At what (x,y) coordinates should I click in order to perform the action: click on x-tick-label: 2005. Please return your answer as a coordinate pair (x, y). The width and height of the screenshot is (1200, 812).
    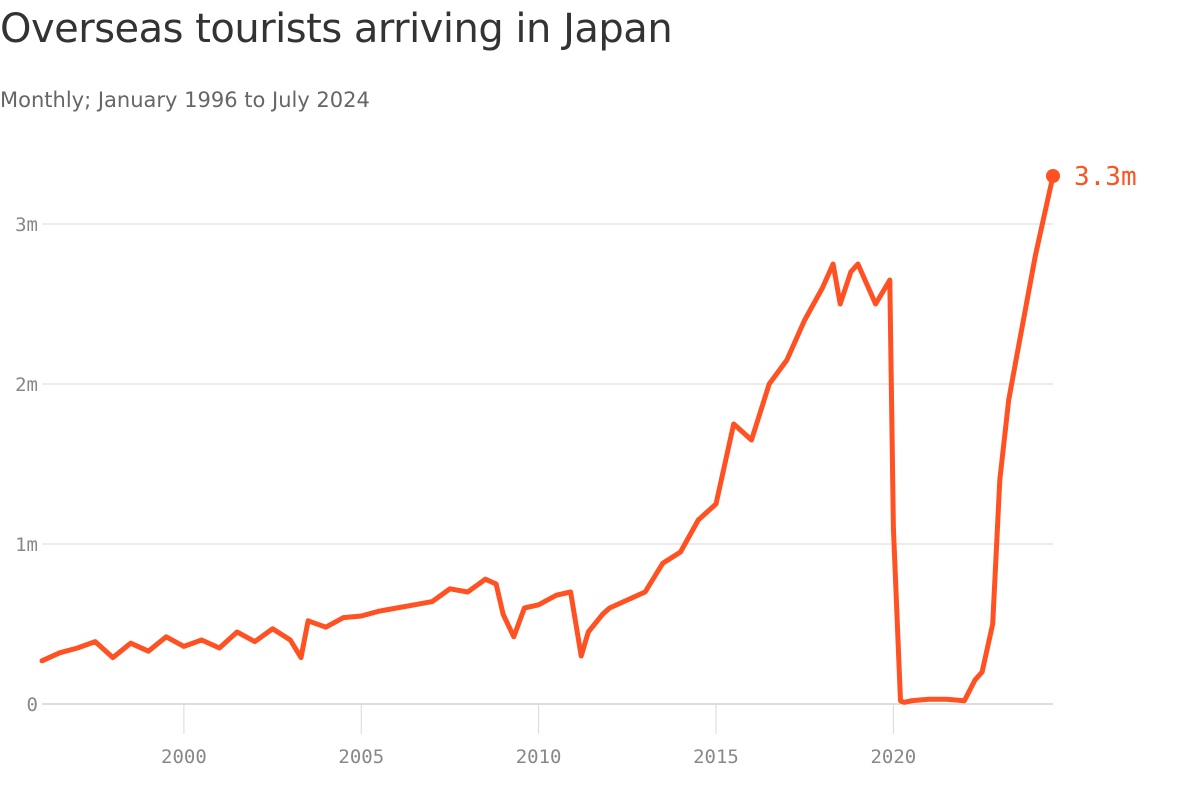
    Looking at the image, I should click on (361, 757).